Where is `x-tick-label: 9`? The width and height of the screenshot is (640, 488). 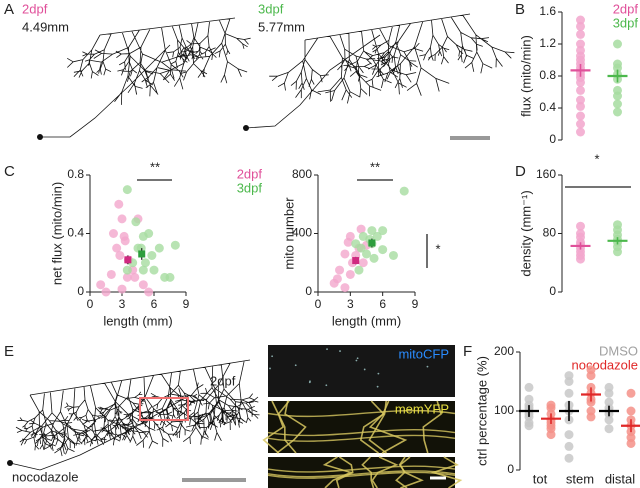
x-tick-label: 9 is located at coordinates (415, 304).